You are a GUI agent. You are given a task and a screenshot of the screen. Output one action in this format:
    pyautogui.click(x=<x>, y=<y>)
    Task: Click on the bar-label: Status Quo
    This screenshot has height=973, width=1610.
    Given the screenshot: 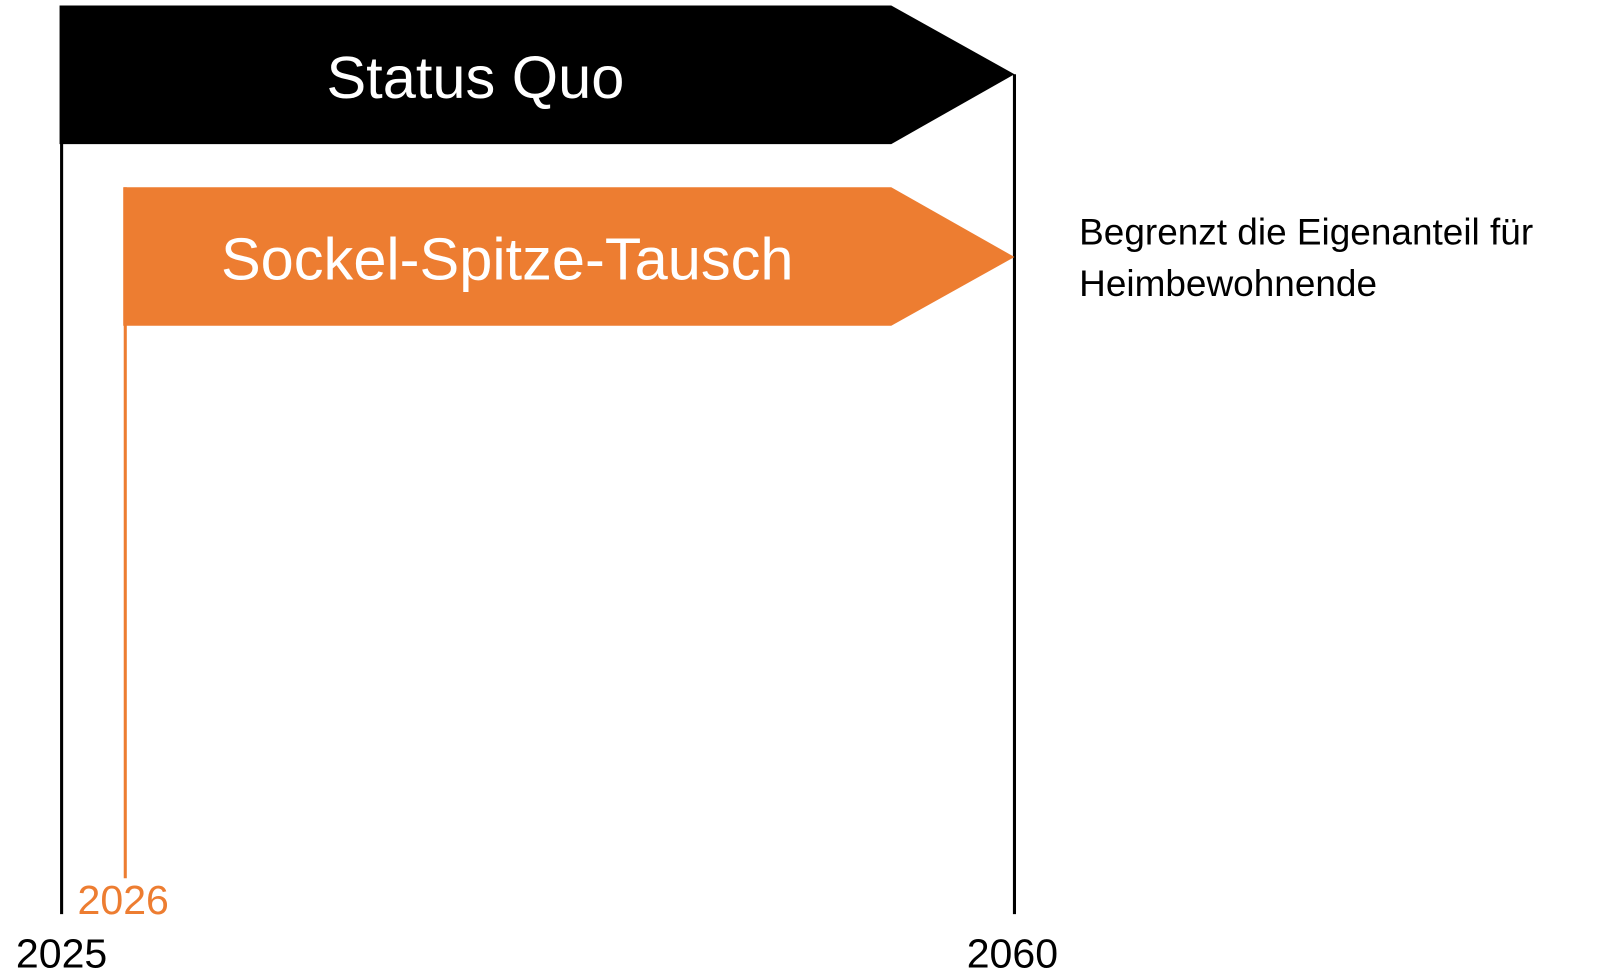 What is the action you would take?
    pyautogui.click(x=475, y=77)
    